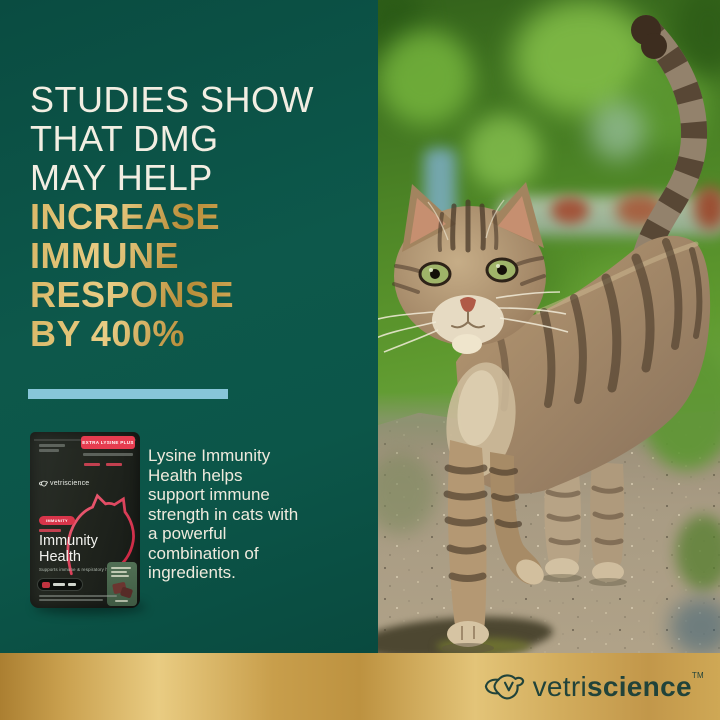 This screenshot has width=720, height=720. What do you see at coordinates (121, 177) in the screenshot?
I see `headline-line: MAY HELP` at bounding box center [121, 177].